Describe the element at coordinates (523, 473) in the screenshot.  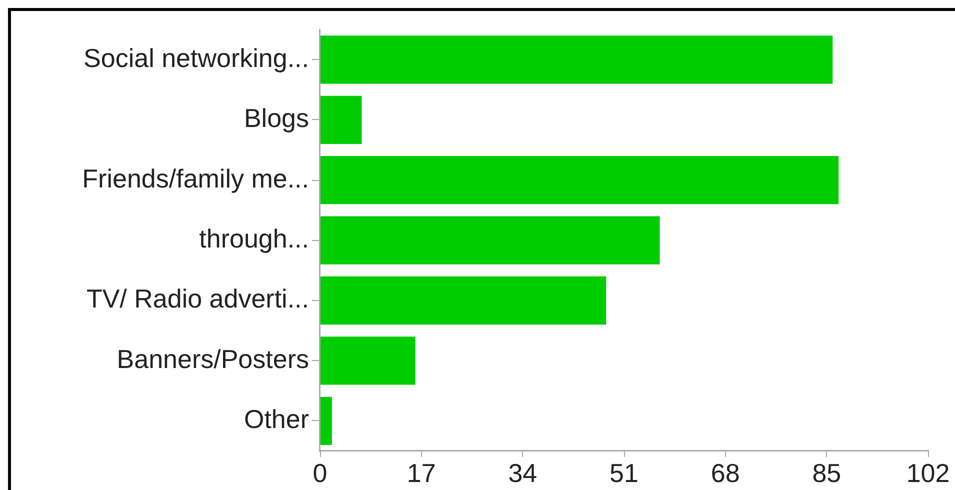
I see `x-tick-label: 34` at that location.